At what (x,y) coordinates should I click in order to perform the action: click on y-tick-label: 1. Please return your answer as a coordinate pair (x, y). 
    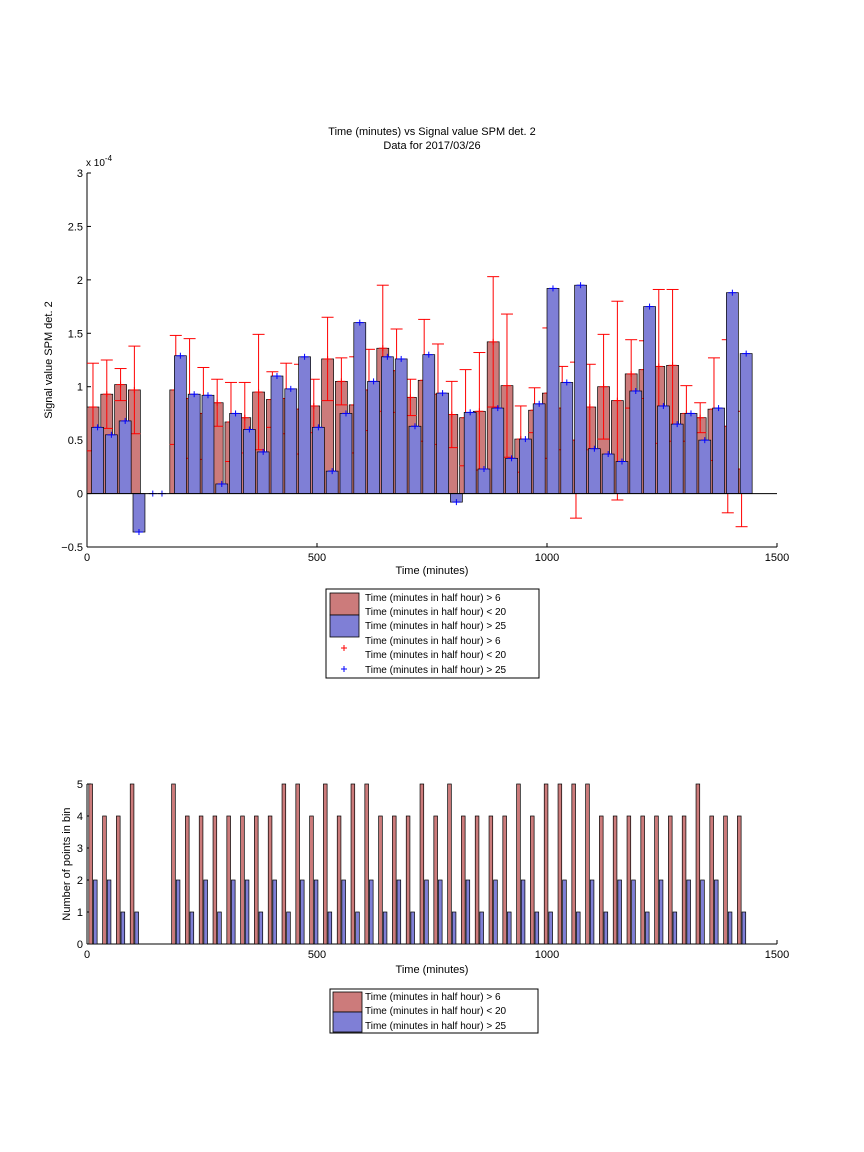
    Looking at the image, I should click on (80, 388).